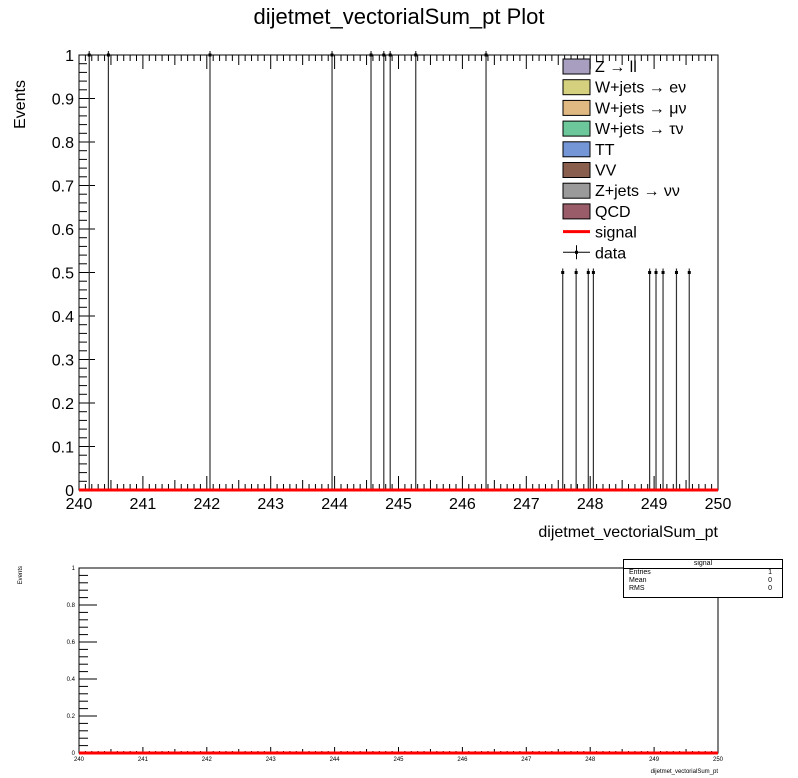 Image resolution: width=798 pixels, height=778 pixels. Describe the element at coordinates (654, 504) in the screenshot. I see `x-tick-label: 249` at that location.